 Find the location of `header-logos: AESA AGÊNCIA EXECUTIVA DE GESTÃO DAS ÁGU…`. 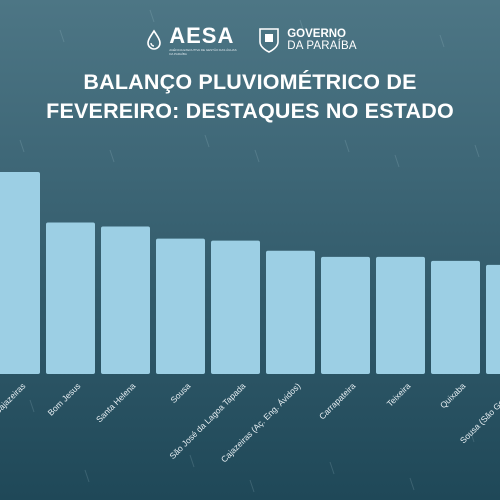

header-logos: AESA AGÊNCIA EXECUTIVA DE GESTÃO DAS ÁGU… is located at coordinates (250, 40).